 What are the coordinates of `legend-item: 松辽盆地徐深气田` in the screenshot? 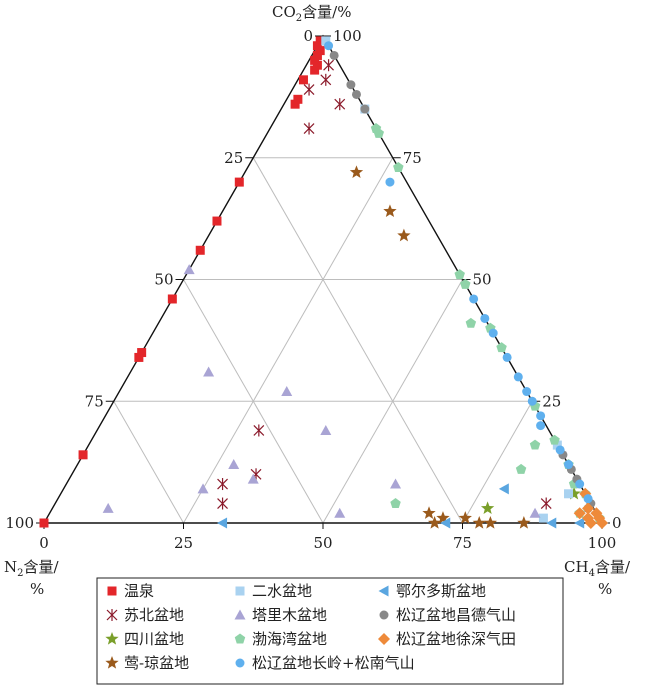 It's located at (447, 639).